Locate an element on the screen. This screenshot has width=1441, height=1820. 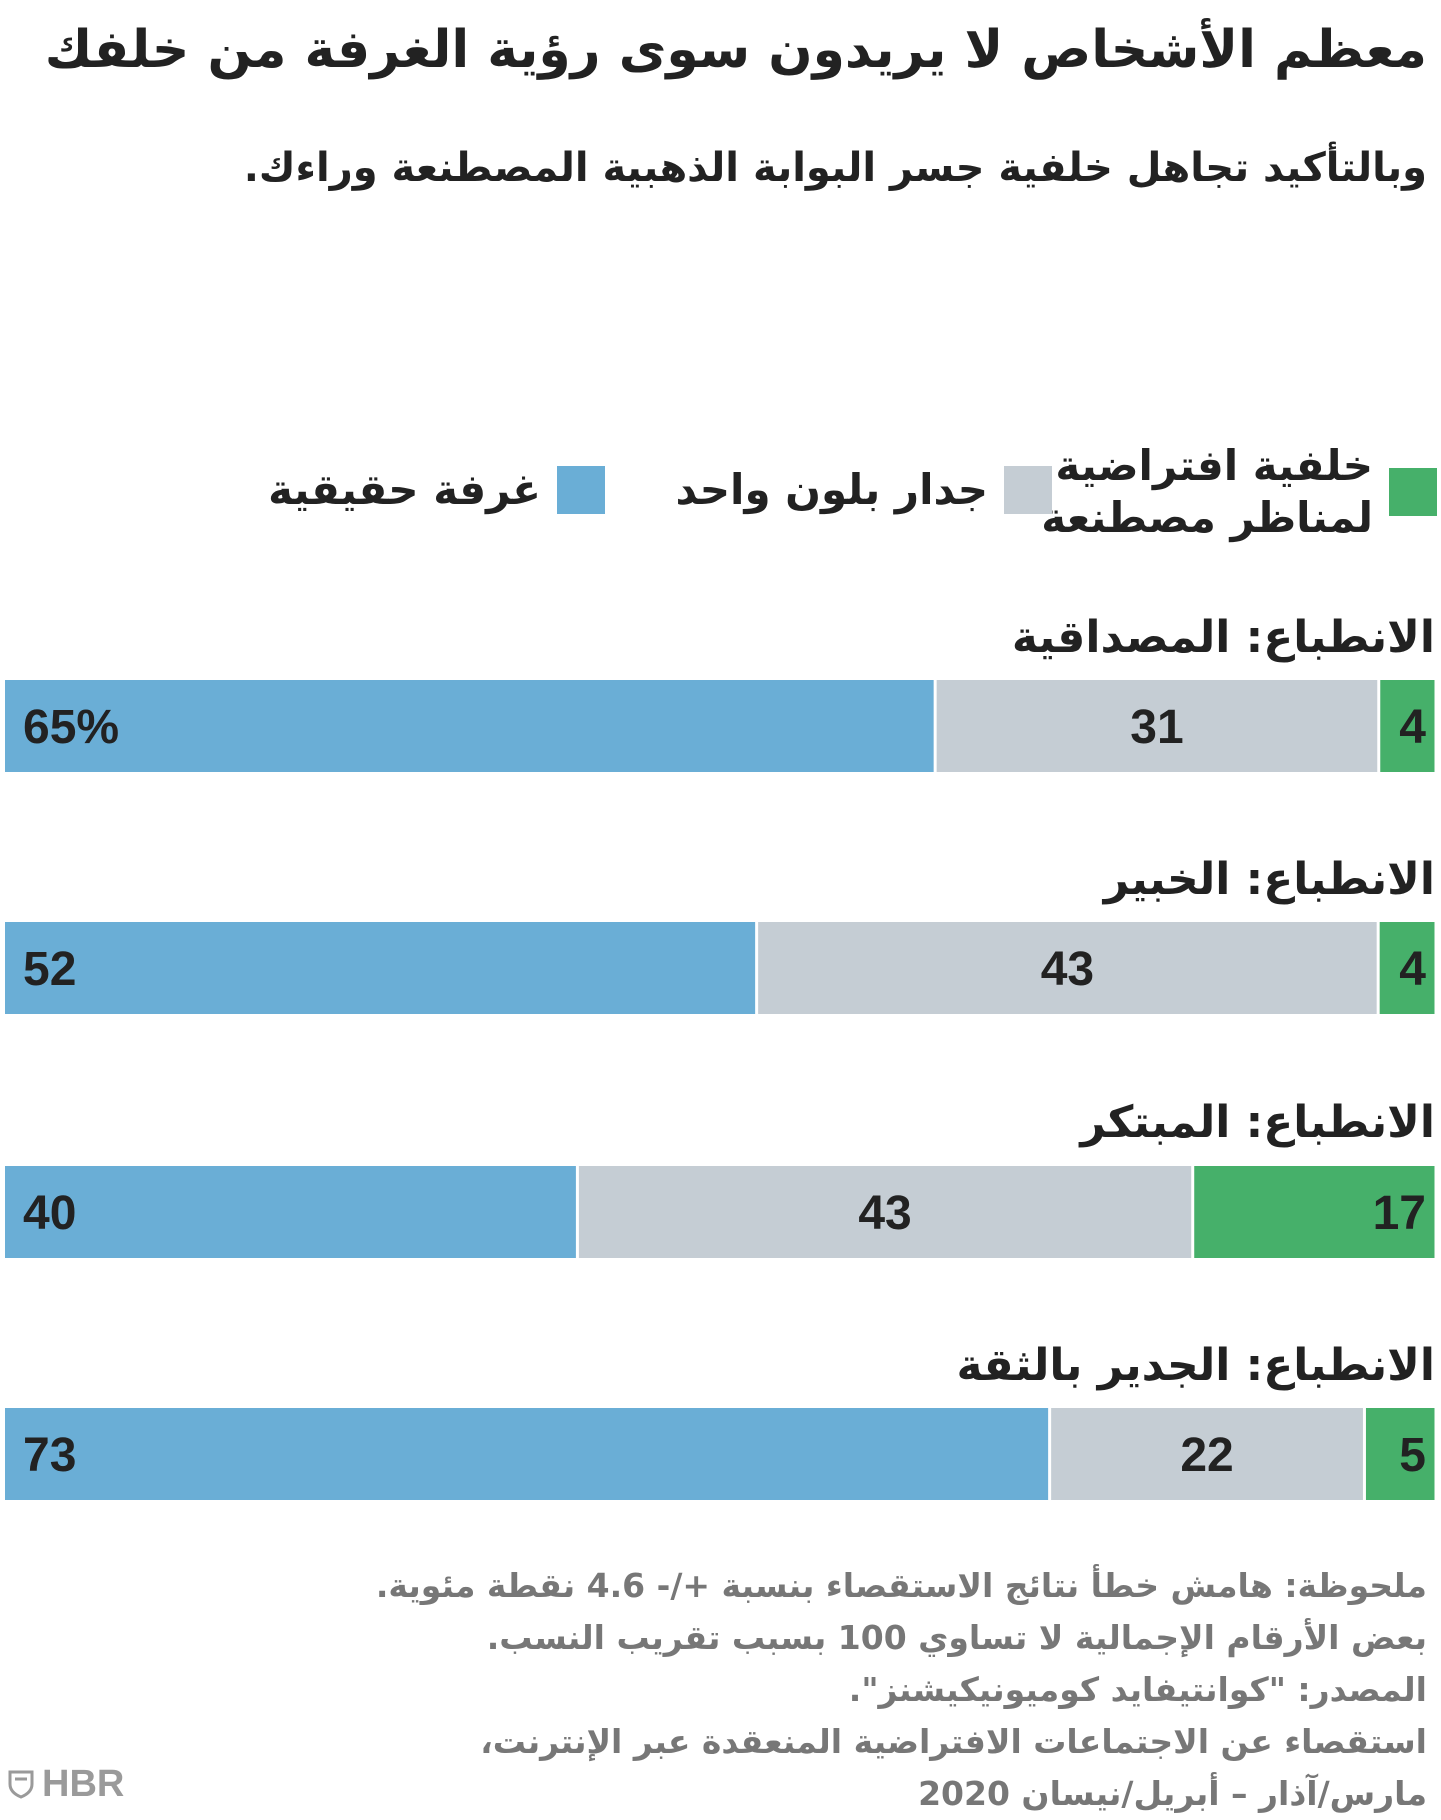
source-line-3: مارس/آذار – أبريل/نيسان 2020 is located at coordinates (1172, 1793).